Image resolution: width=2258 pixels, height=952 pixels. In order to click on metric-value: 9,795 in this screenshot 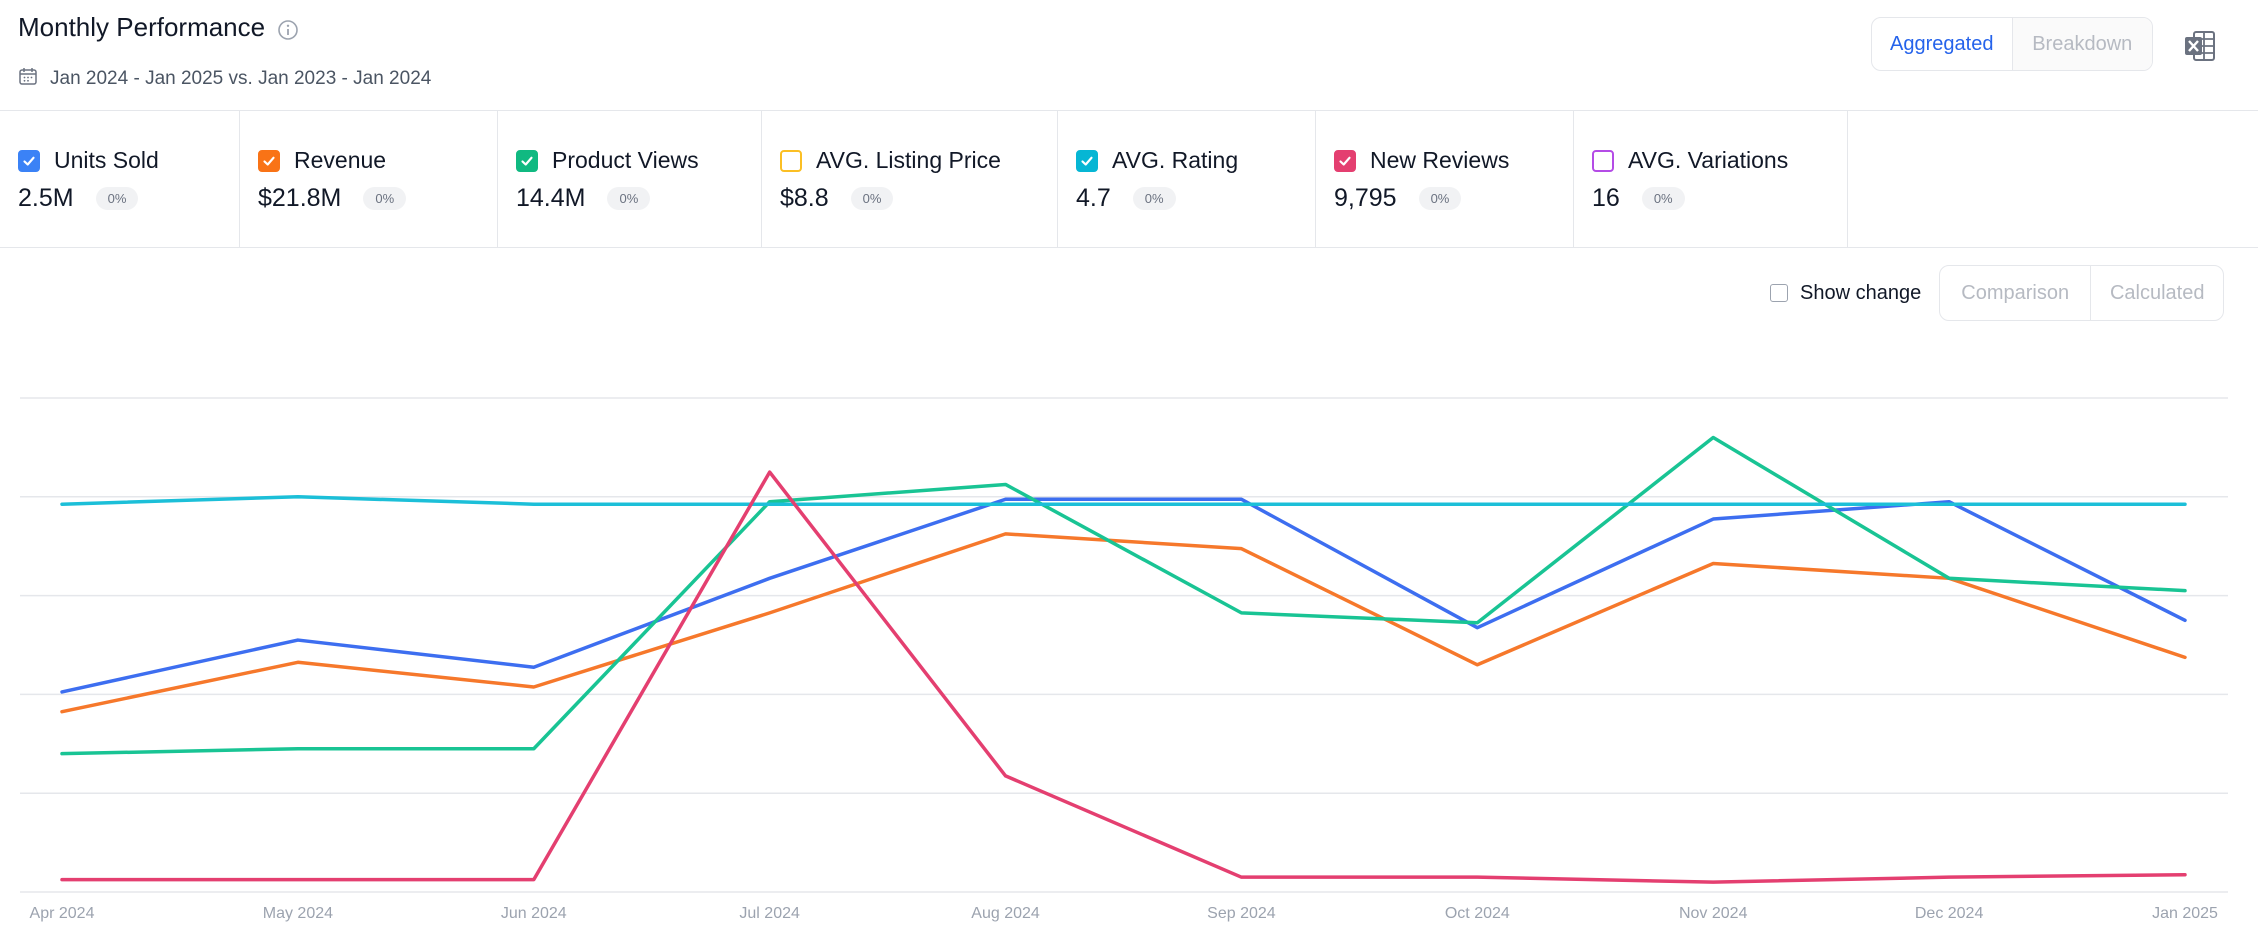, I will do `click(1365, 198)`.